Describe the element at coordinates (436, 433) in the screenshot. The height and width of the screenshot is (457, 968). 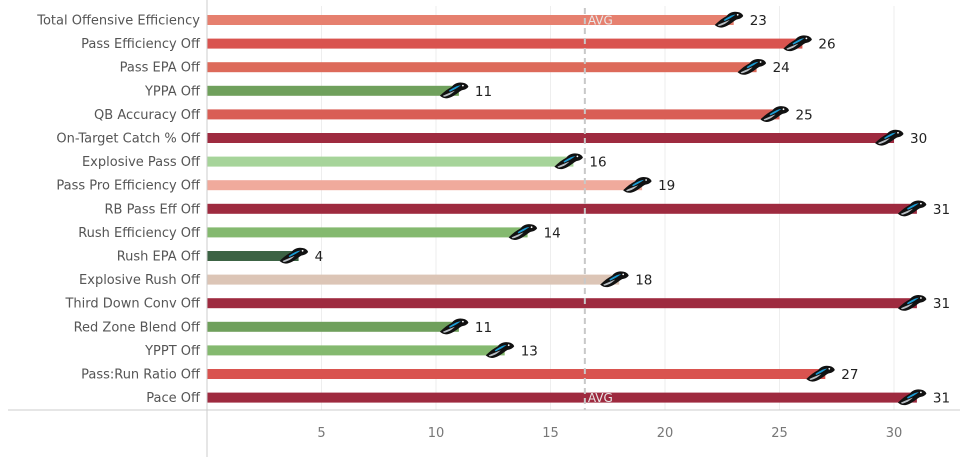
I see `x-tick-label-10: 10` at that location.